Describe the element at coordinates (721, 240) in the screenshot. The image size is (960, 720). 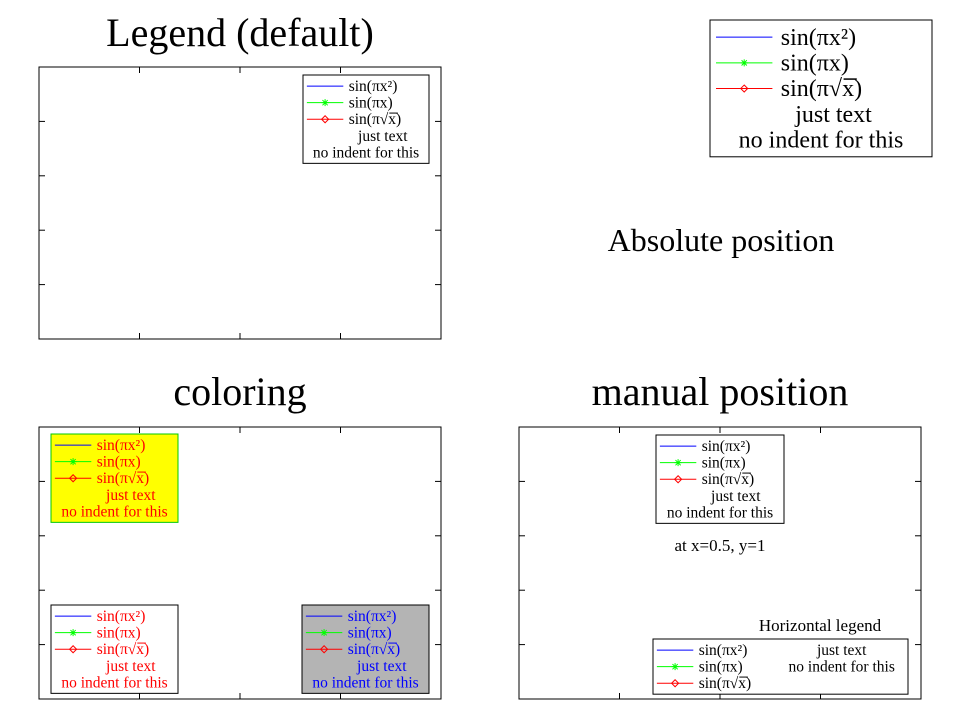
I see `annotation-absolute-position: Absolute position` at that location.